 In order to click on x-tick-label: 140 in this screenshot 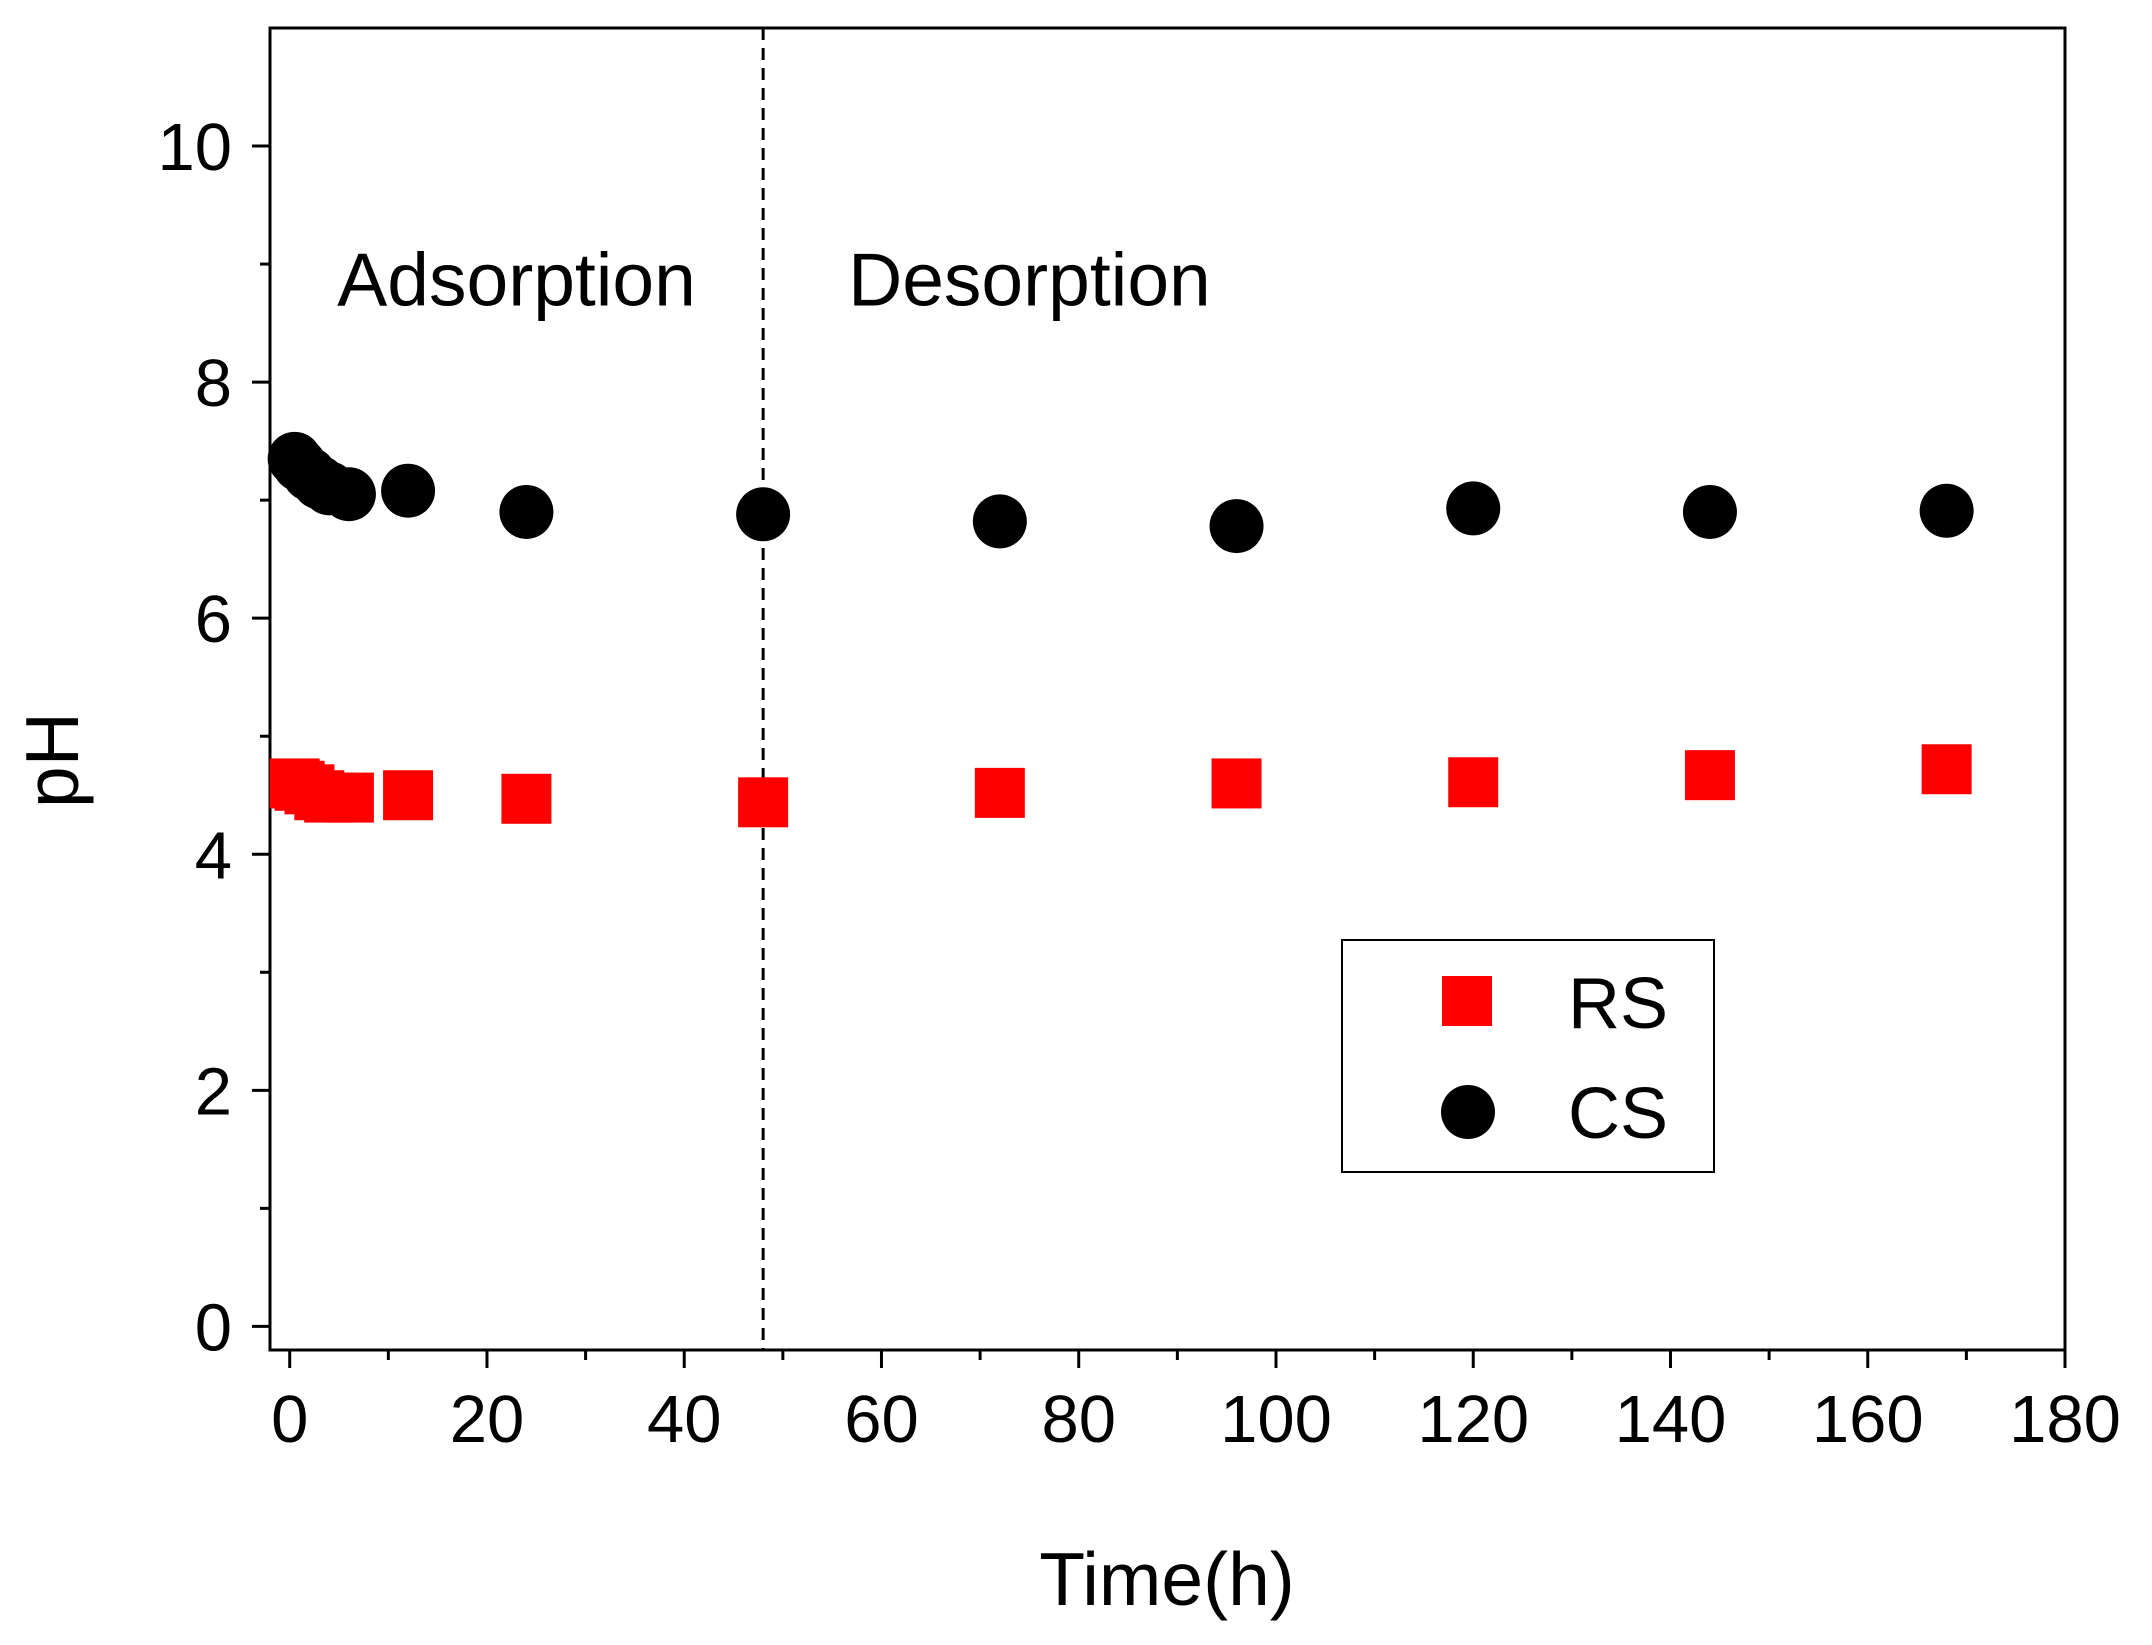, I will do `click(1671, 1419)`.